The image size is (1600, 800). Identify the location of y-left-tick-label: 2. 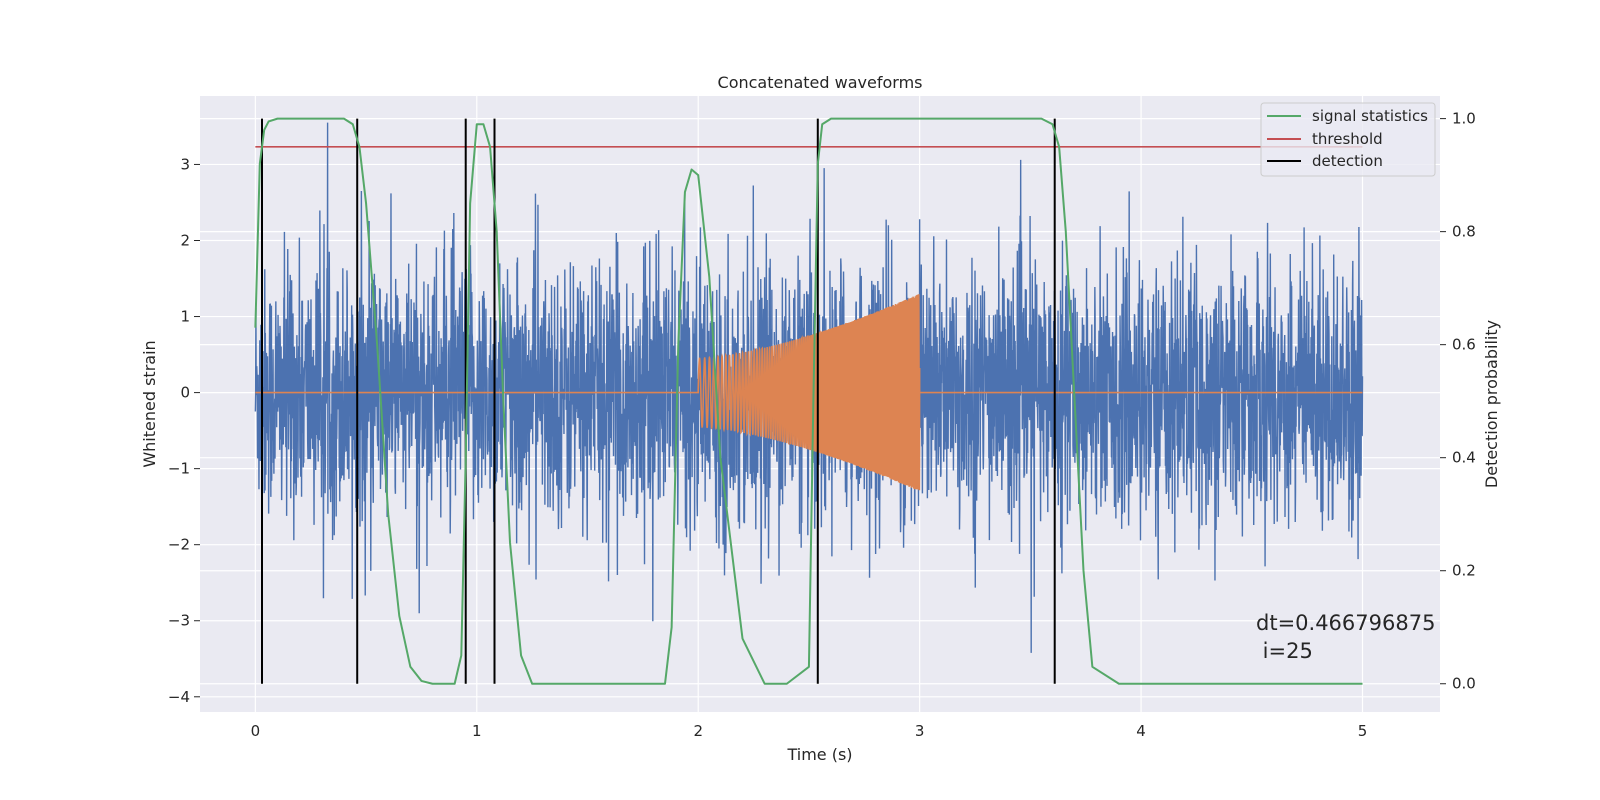
(185, 240).